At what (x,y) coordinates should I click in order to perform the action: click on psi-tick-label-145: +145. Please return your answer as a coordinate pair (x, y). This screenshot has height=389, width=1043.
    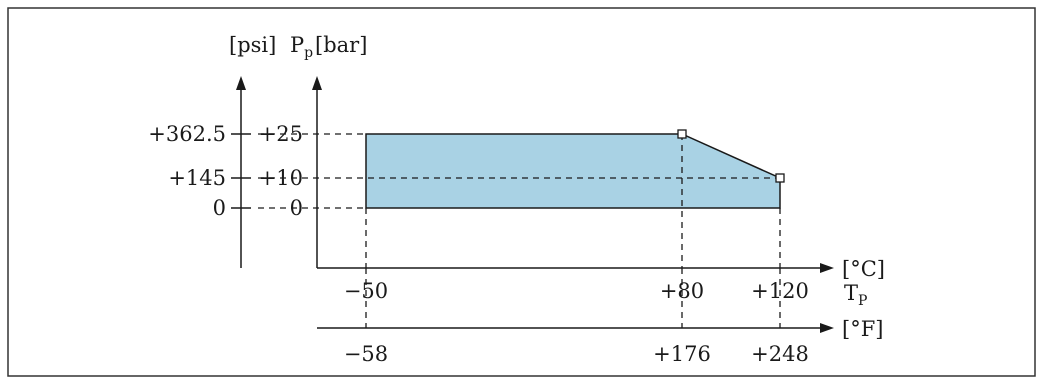
    Looking at the image, I should click on (197, 178).